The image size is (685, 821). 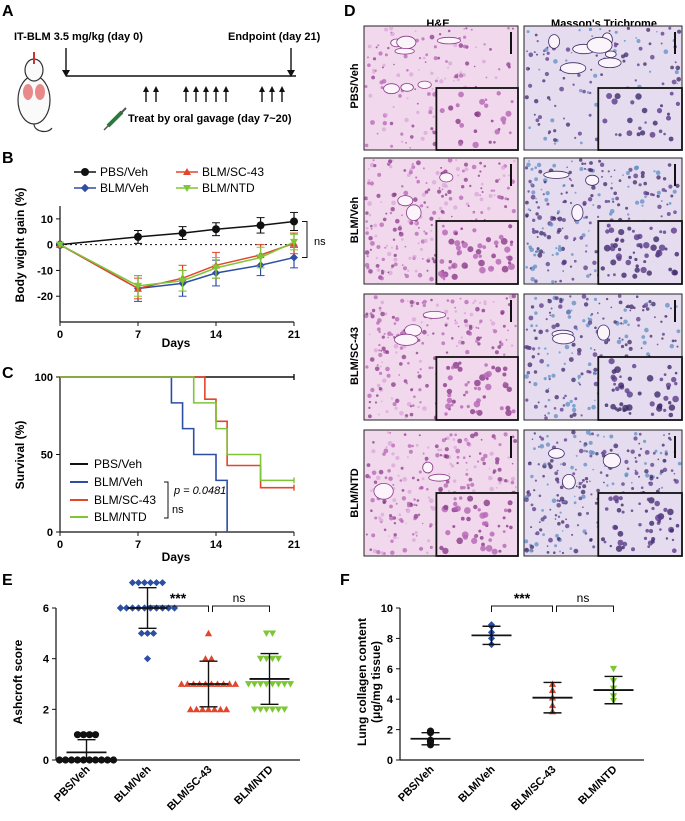 I want to click on d-row-ntd: BLM/NTD, so click(x=355, y=493).